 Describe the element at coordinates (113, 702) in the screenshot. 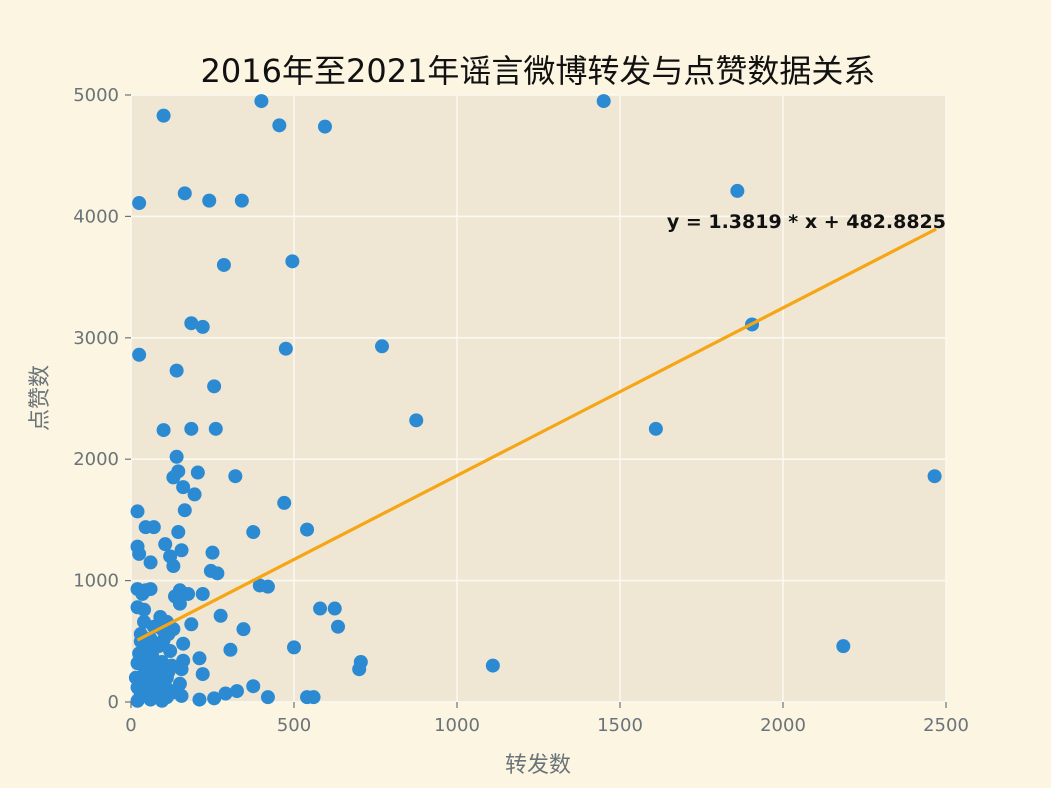

I see `y-tick-label: 0` at that location.